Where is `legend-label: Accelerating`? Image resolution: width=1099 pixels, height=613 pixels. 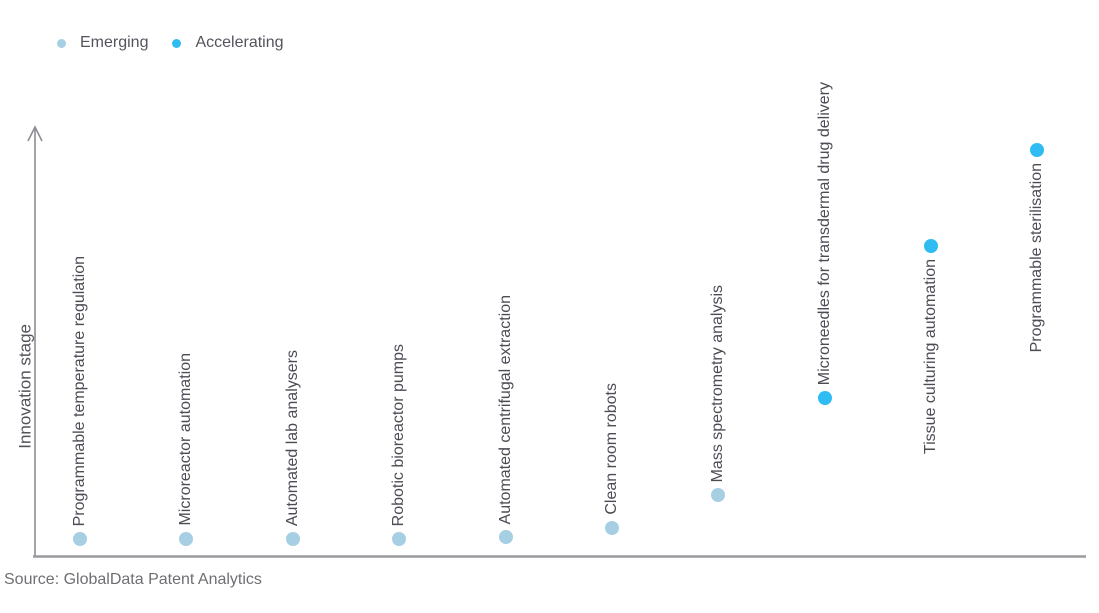
legend-label: Accelerating is located at coordinates (239, 42).